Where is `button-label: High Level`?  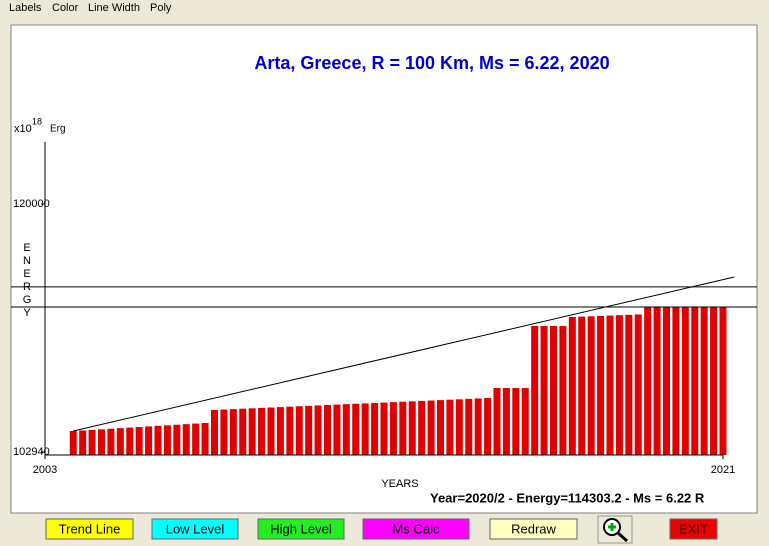 button-label: High Level is located at coordinates (301, 528).